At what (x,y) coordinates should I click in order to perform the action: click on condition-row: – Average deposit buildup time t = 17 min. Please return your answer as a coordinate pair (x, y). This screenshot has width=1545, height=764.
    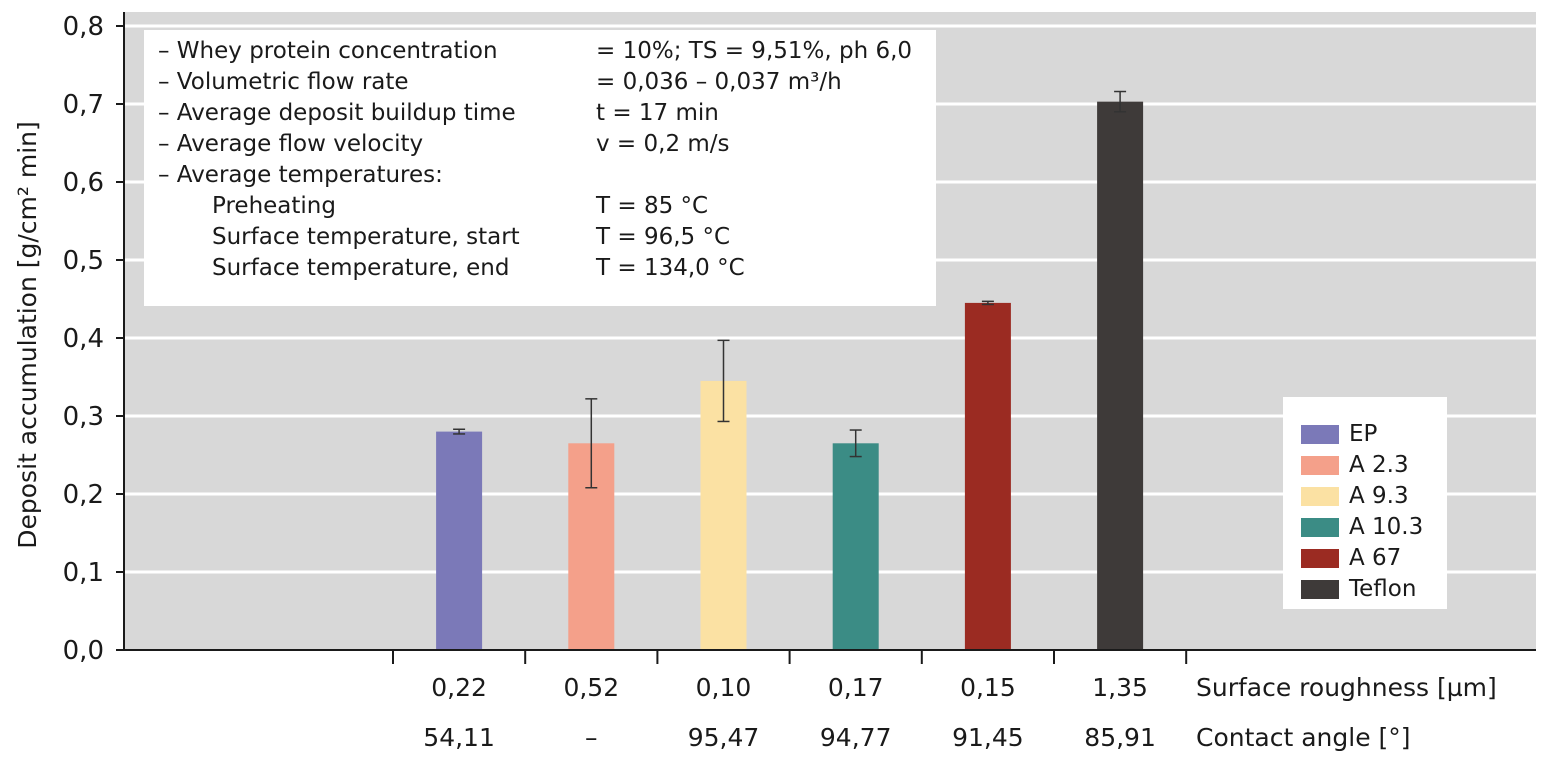
    Looking at the image, I should click on (543, 113).